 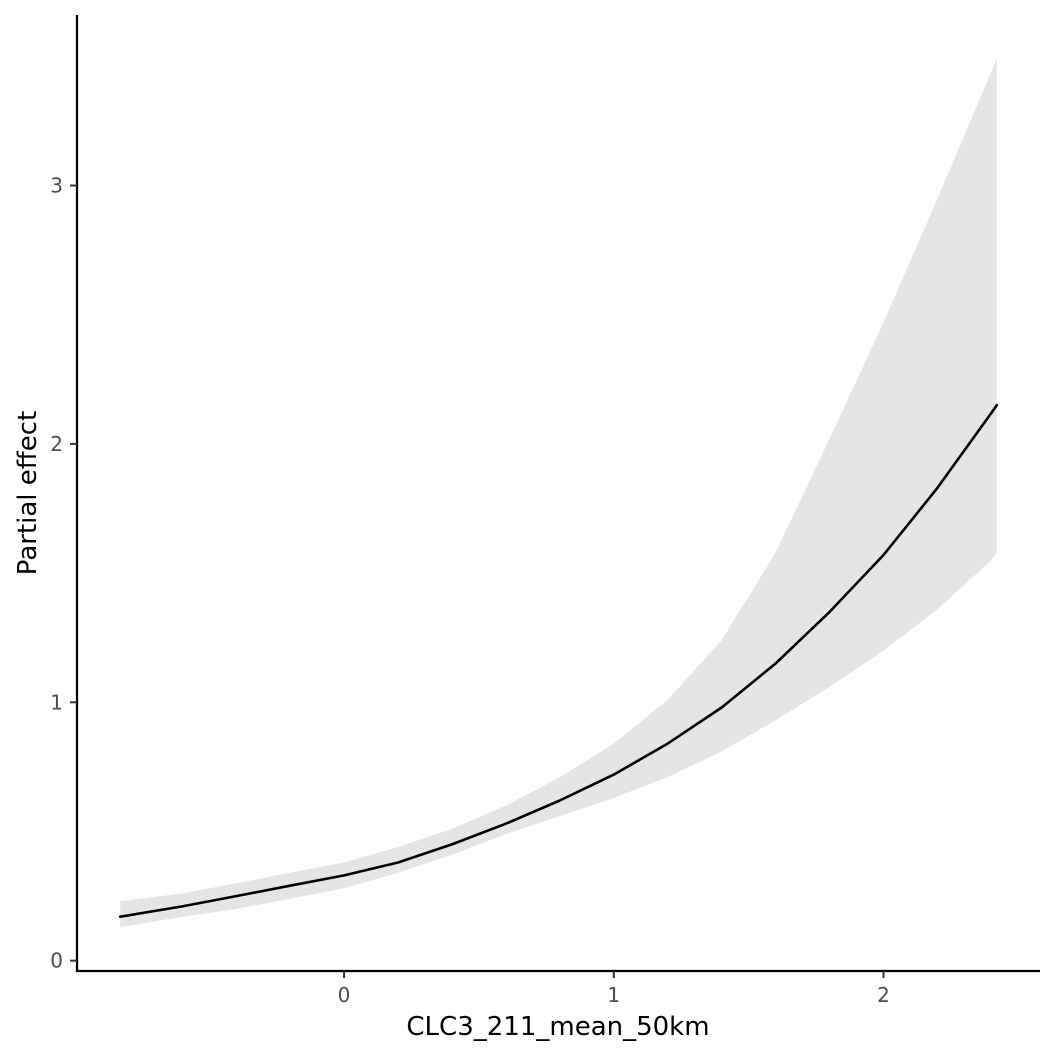 I want to click on x-axis-ticks: 0 1 2, so click(x=614, y=989).